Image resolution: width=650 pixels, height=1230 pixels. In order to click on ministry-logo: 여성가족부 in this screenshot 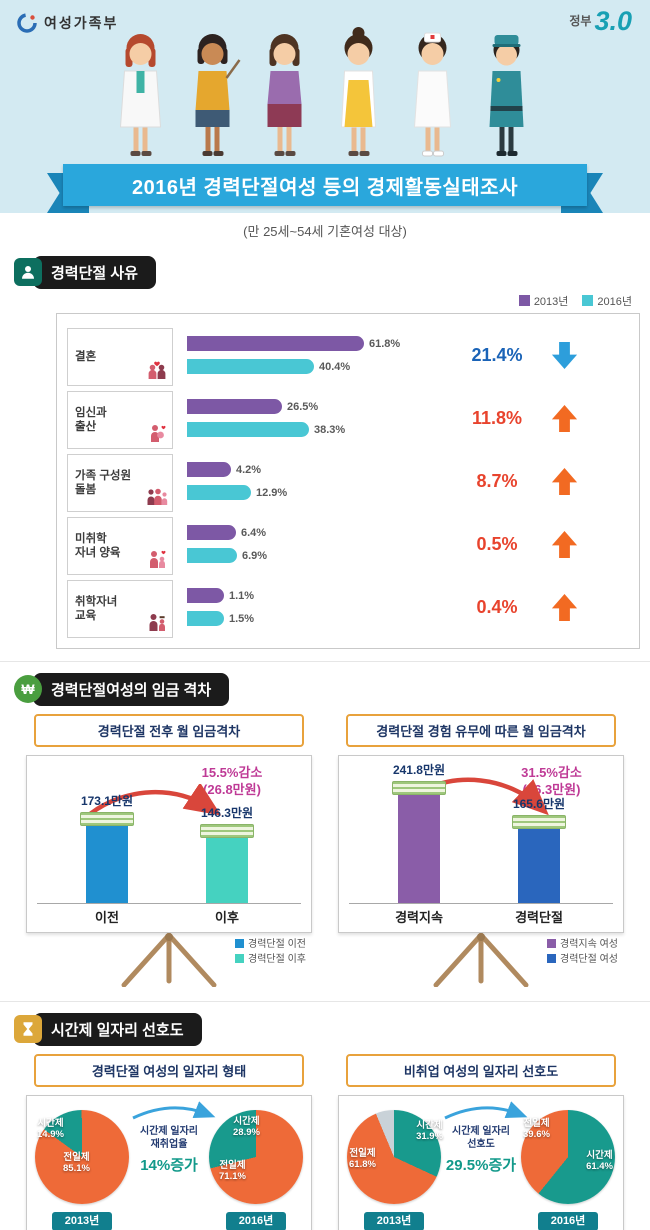, I will do `click(67, 23)`.